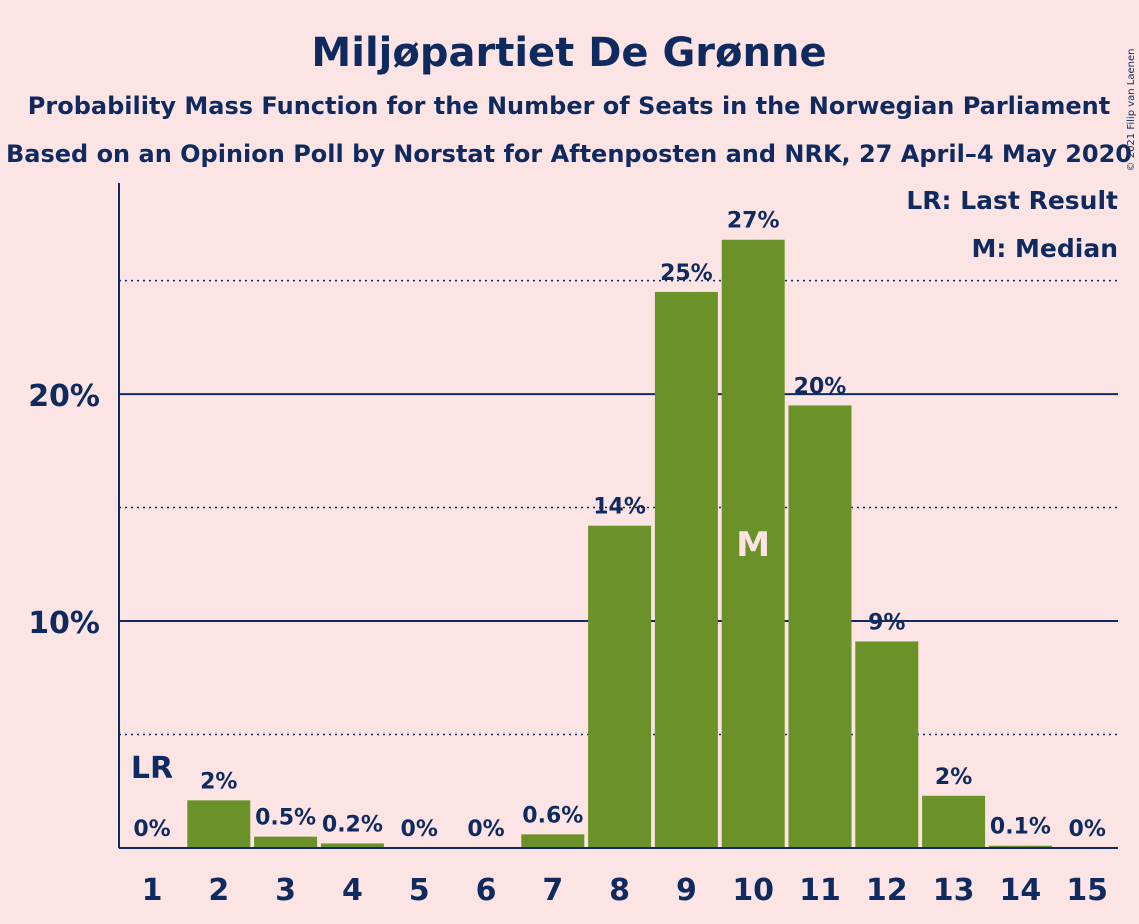 This screenshot has width=1139, height=924. Describe the element at coordinates (953, 777) in the screenshot. I see `bar-label-seat-13: 2%` at that location.